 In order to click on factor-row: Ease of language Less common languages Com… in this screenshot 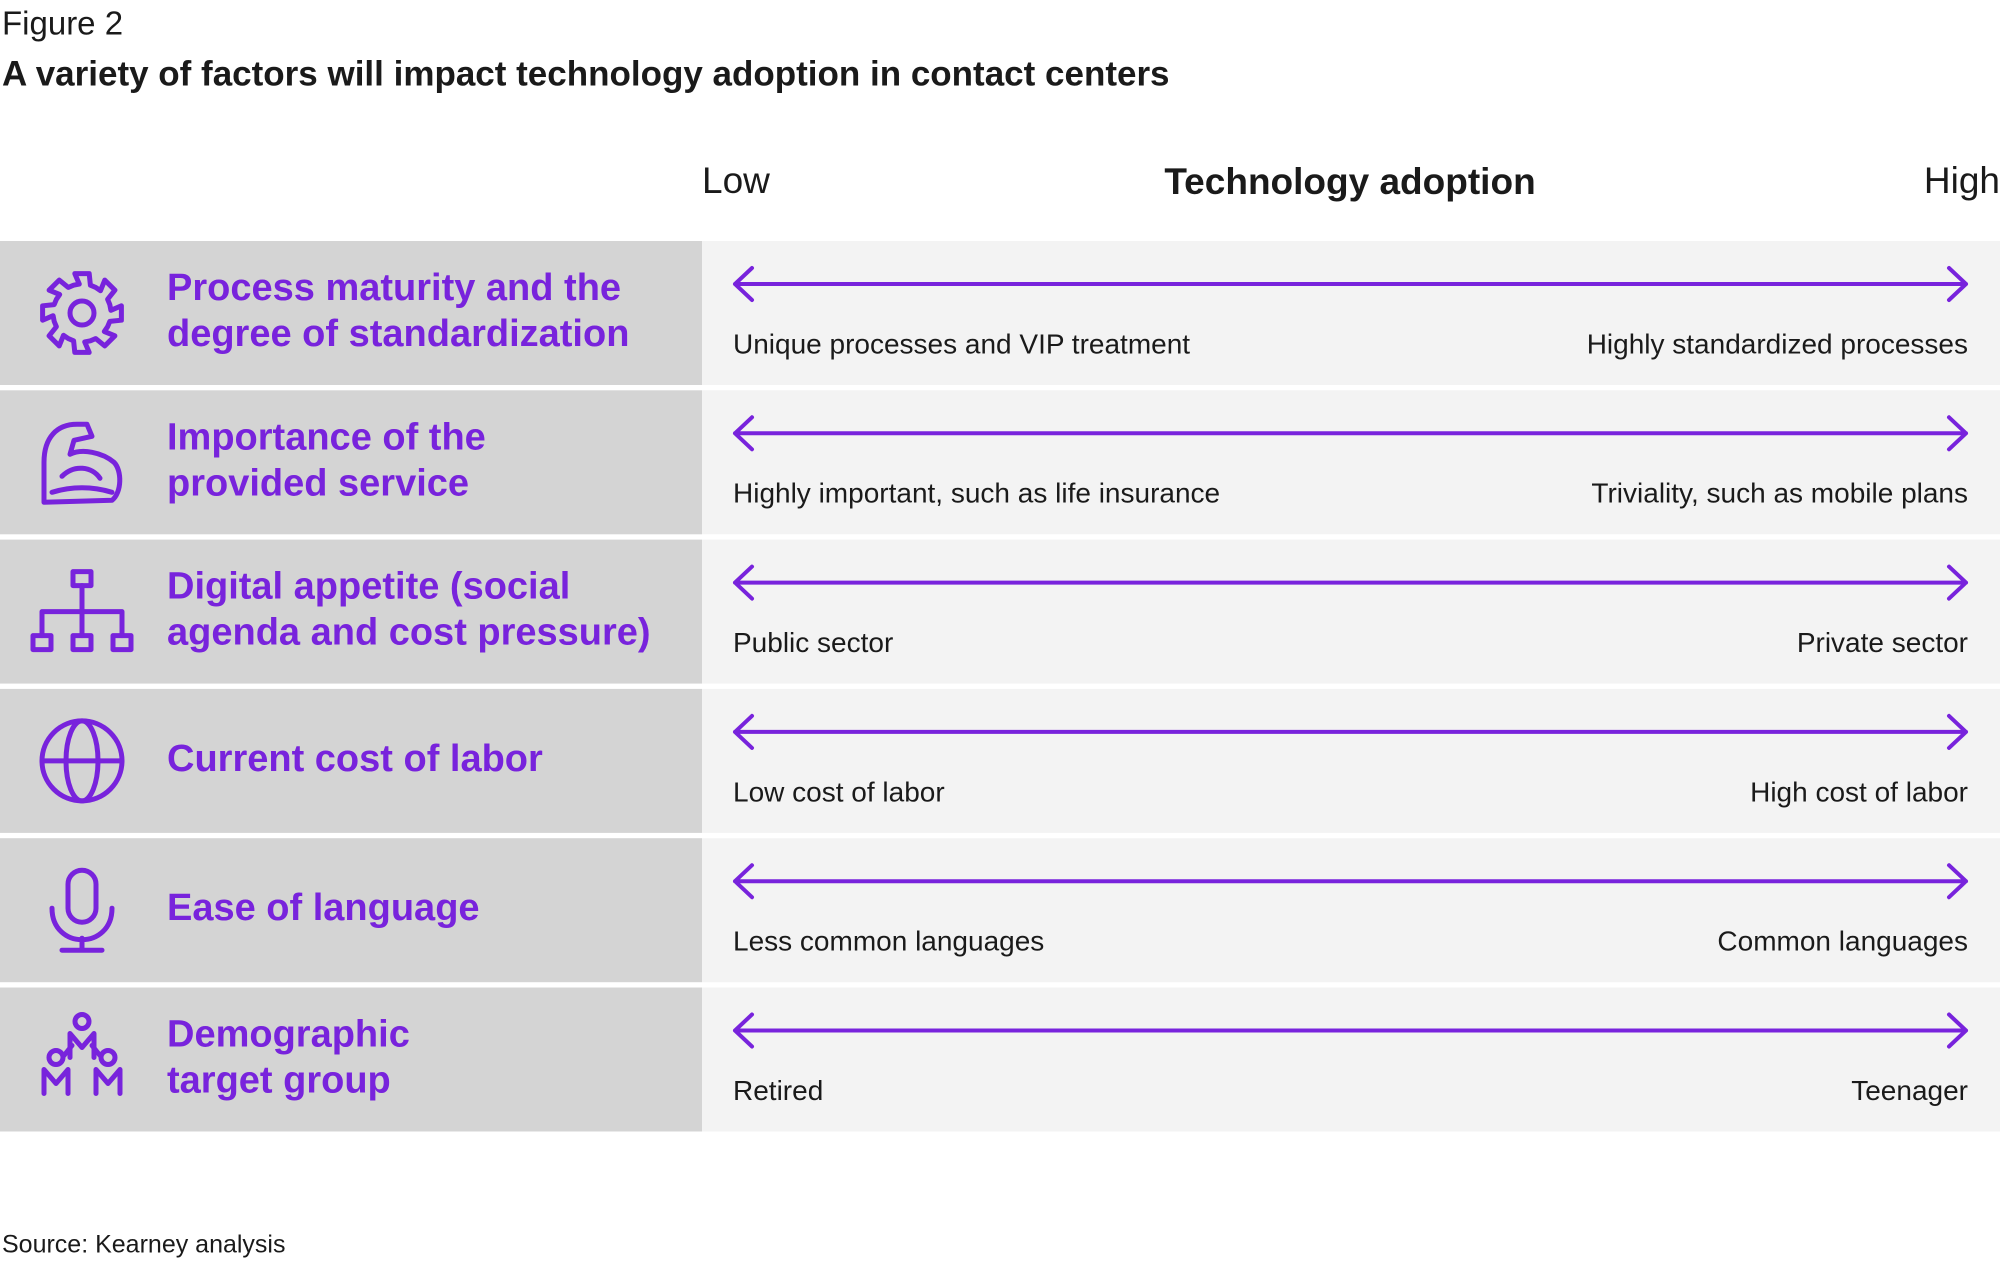, I will do `click(1000, 910)`.